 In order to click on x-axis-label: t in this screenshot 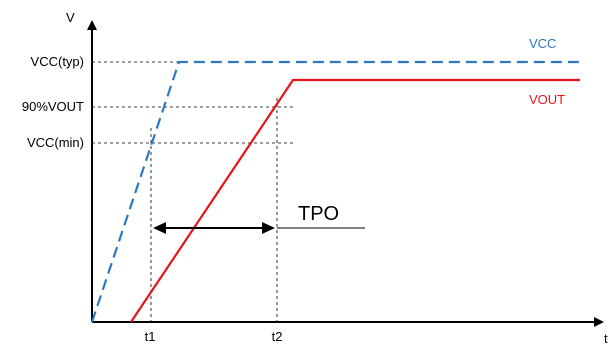, I will do `click(606, 338)`.